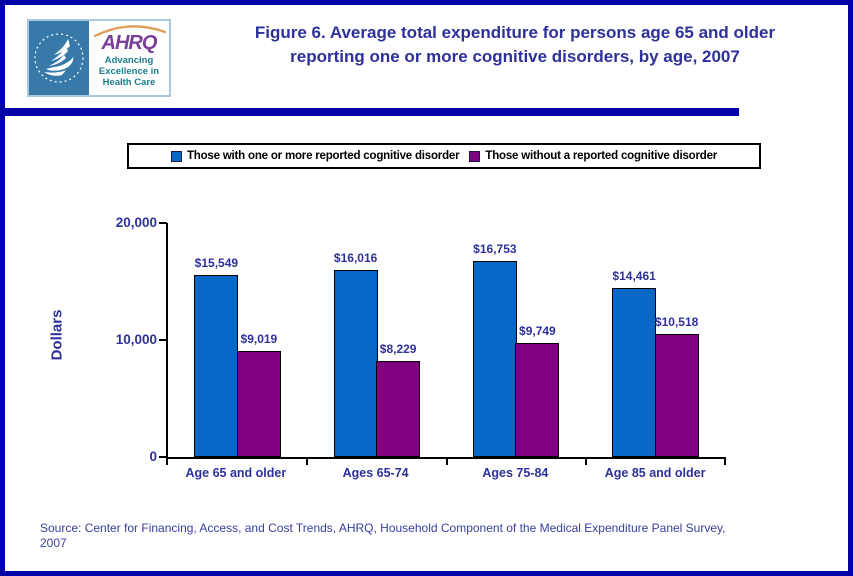 This screenshot has width=853, height=576. I want to click on ahrq-tagline-line2: Excellence in, so click(129, 71).